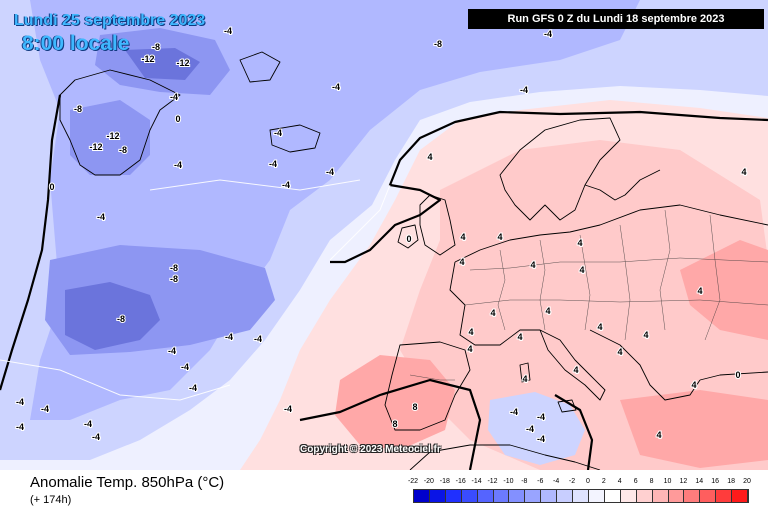 Image resolution: width=768 pixels, height=512 pixels. I want to click on coastline-ireland, so click(408, 236).